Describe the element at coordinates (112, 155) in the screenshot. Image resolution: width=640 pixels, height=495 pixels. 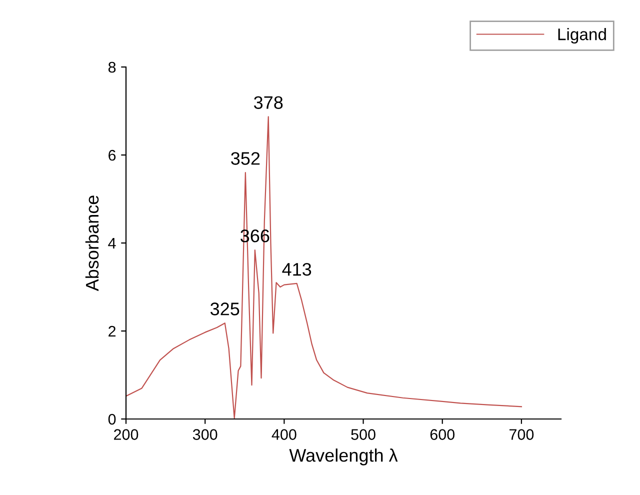
I see `y-tick-label: 6` at that location.